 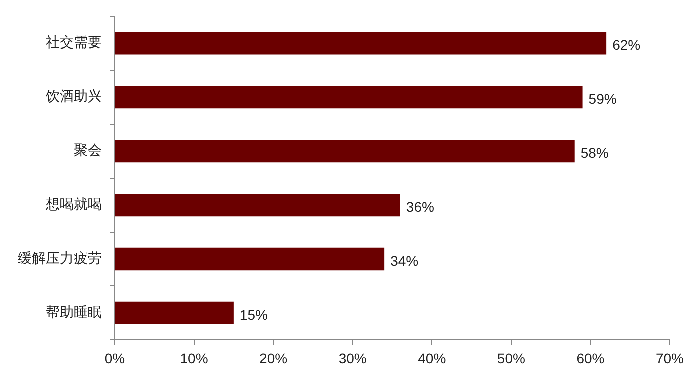 I want to click on data-label: 58%, so click(x=594, y=153).